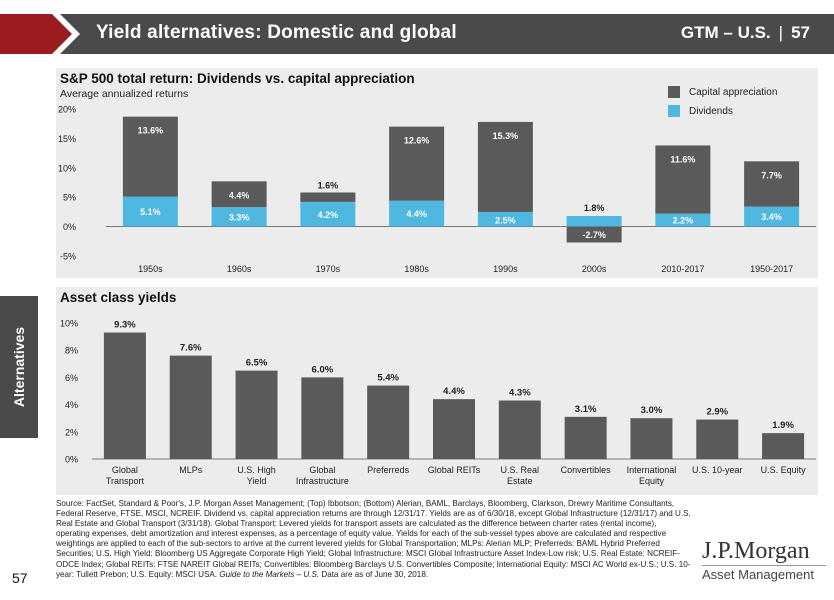  I want to click on logo-sub: Asset Management, so click(764, 573).